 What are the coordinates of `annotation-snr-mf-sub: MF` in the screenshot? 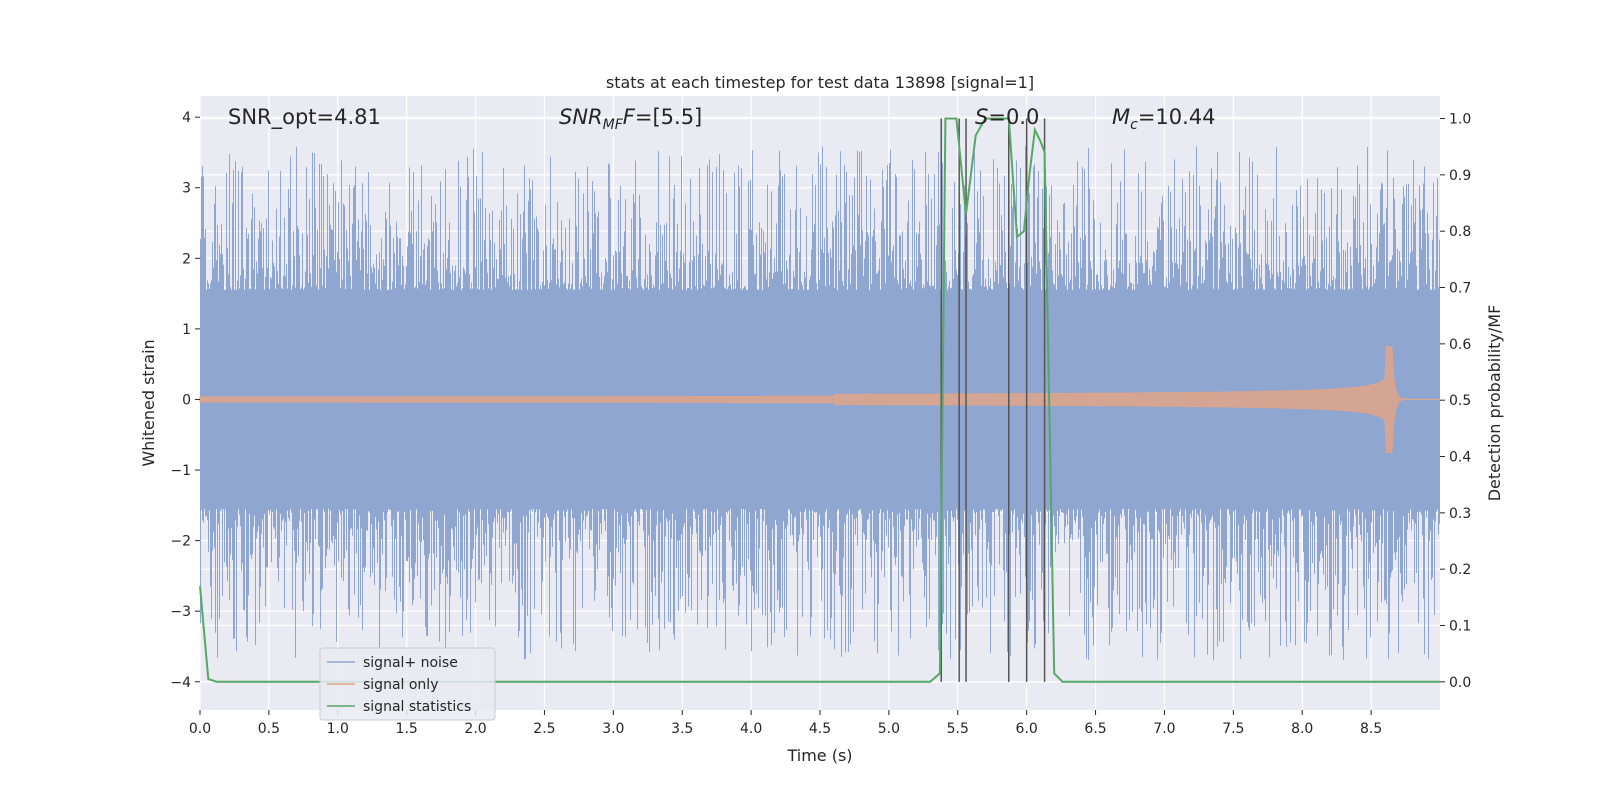 It's located at (613, 125).